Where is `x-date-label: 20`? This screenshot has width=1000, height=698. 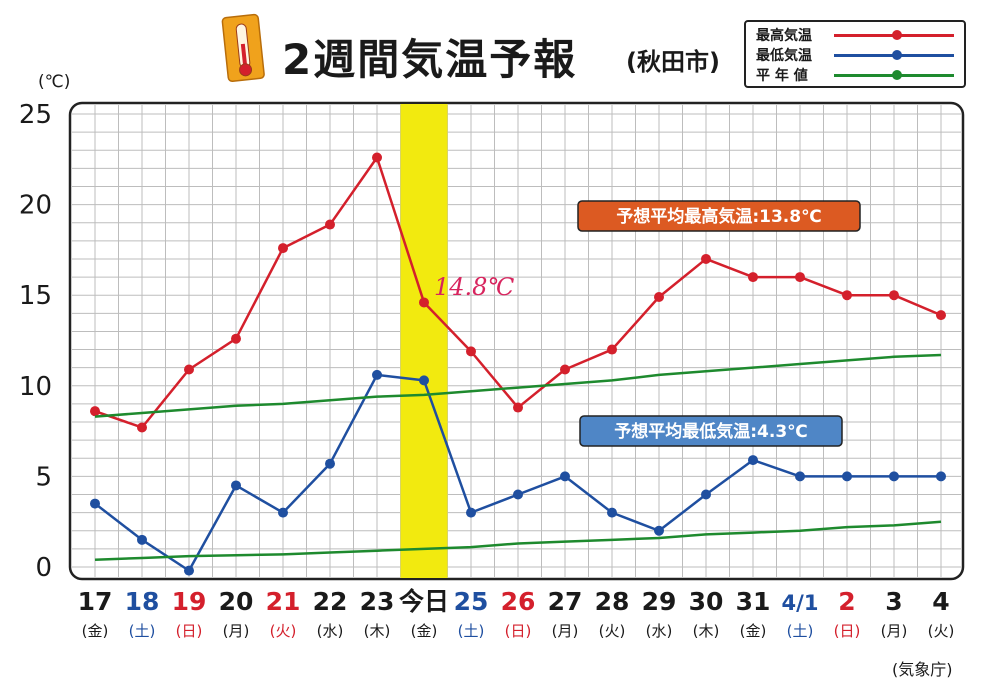 x-date-label: 20 is located at coordinates (236, 601).